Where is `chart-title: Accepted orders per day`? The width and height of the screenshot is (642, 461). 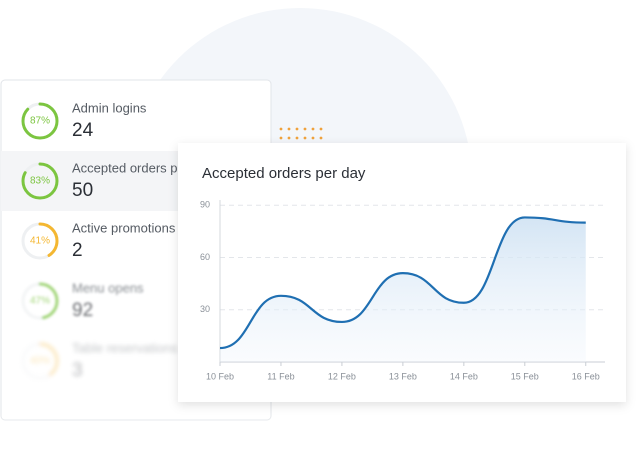
chart-title: Accepted orders per day is located at coordinates (284, 173).